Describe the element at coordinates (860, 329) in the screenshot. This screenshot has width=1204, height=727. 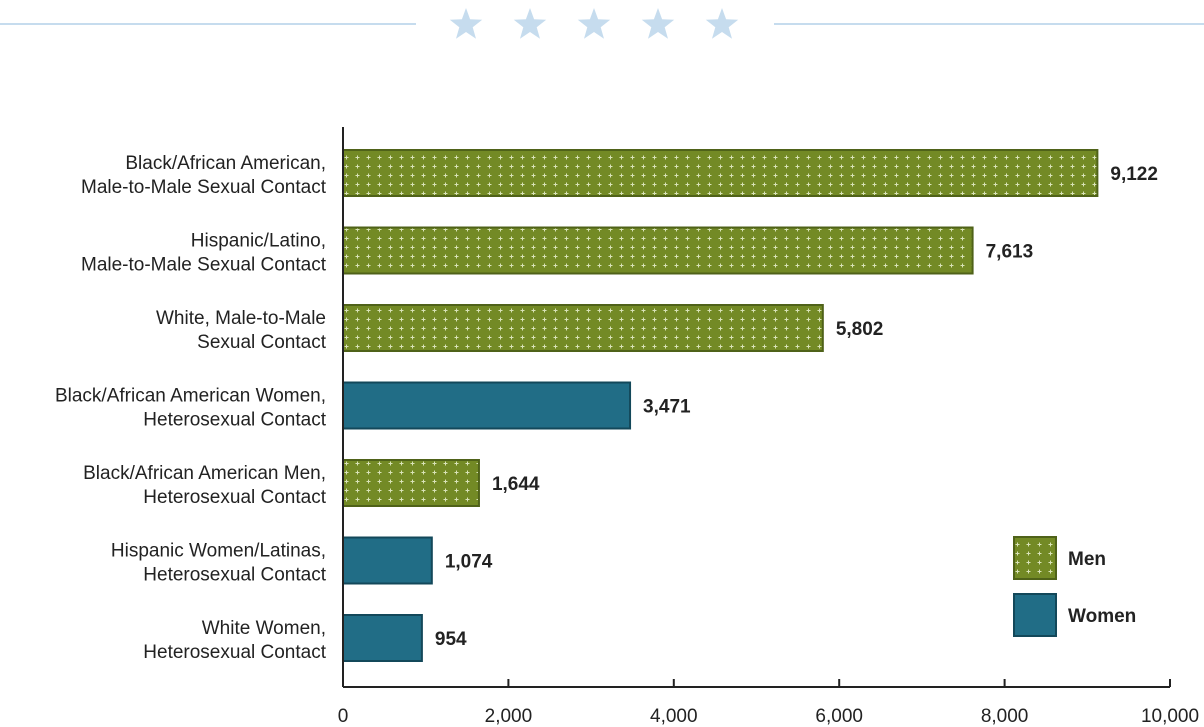
I see `bar-value-label: 5,802` at that location.